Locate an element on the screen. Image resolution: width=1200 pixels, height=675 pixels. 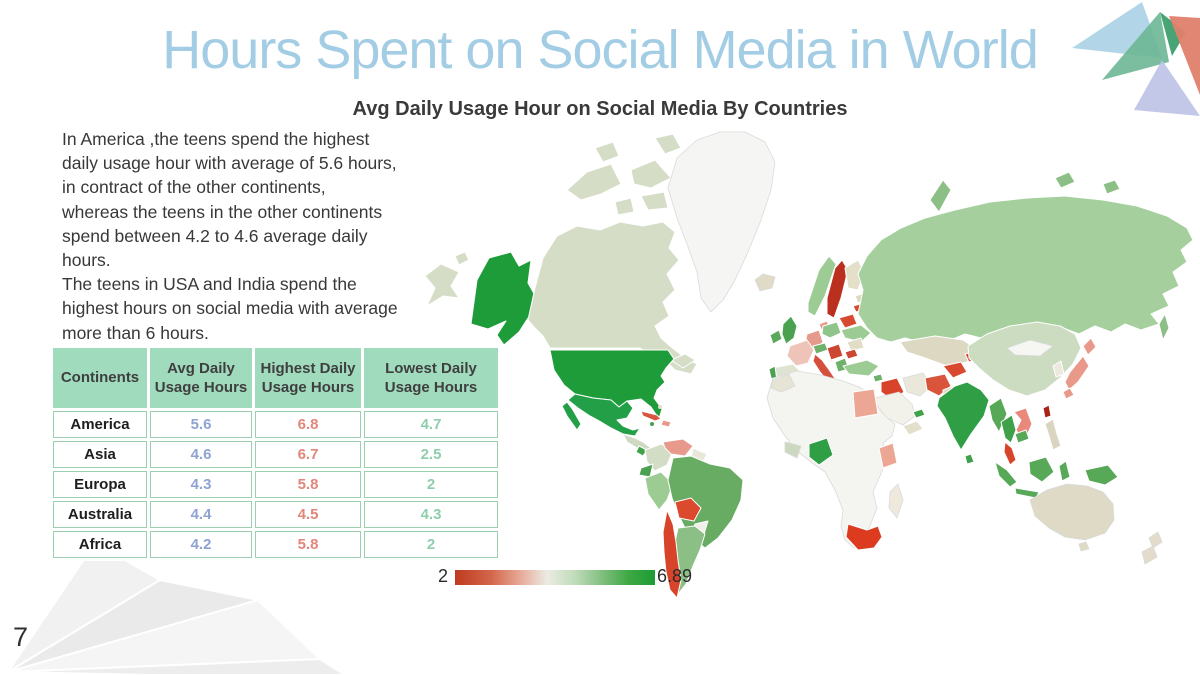
map-region-japan-hokkaido is located at coordinates (1089, 346).